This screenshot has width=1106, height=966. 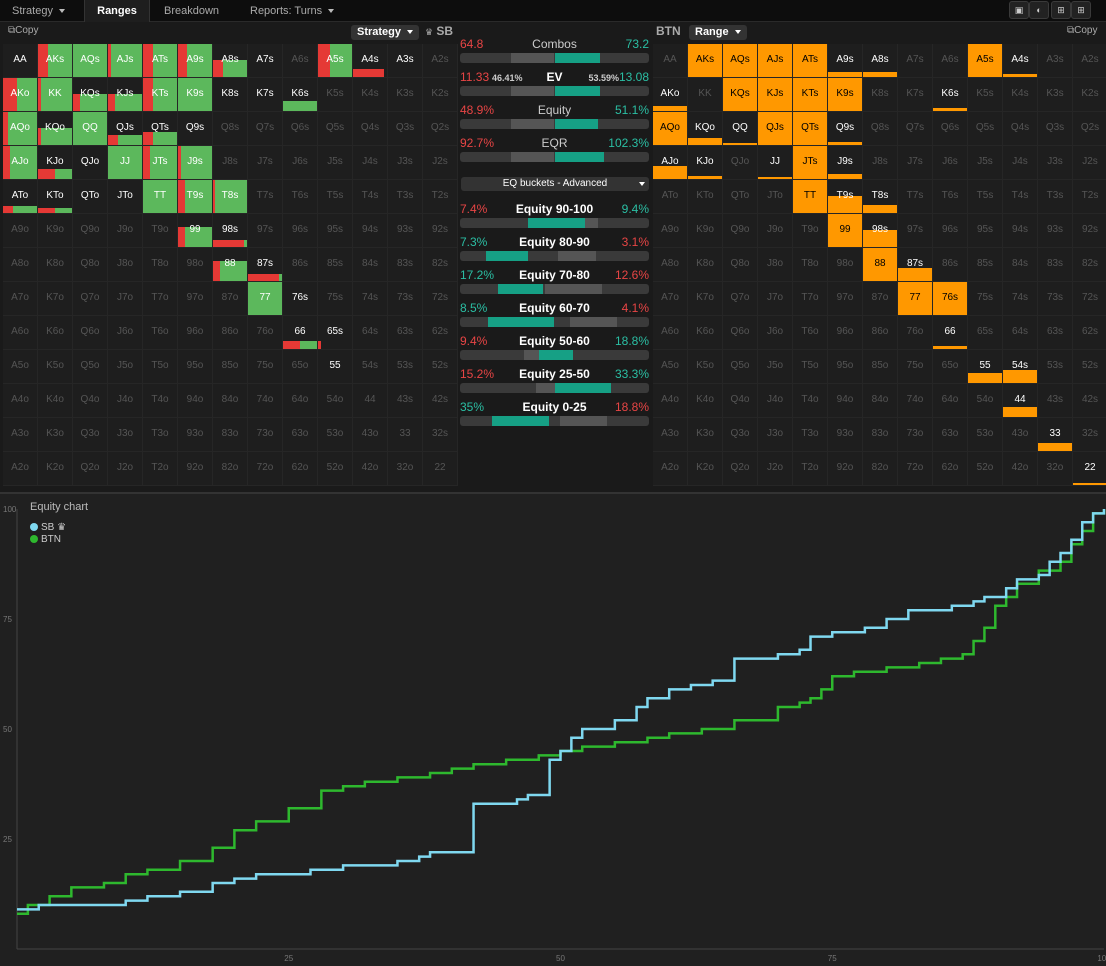 What do you see at coordinates (985, 129) in the screenshot?
I see `hand-cell: Q5s` at bounding box center [985, 129].